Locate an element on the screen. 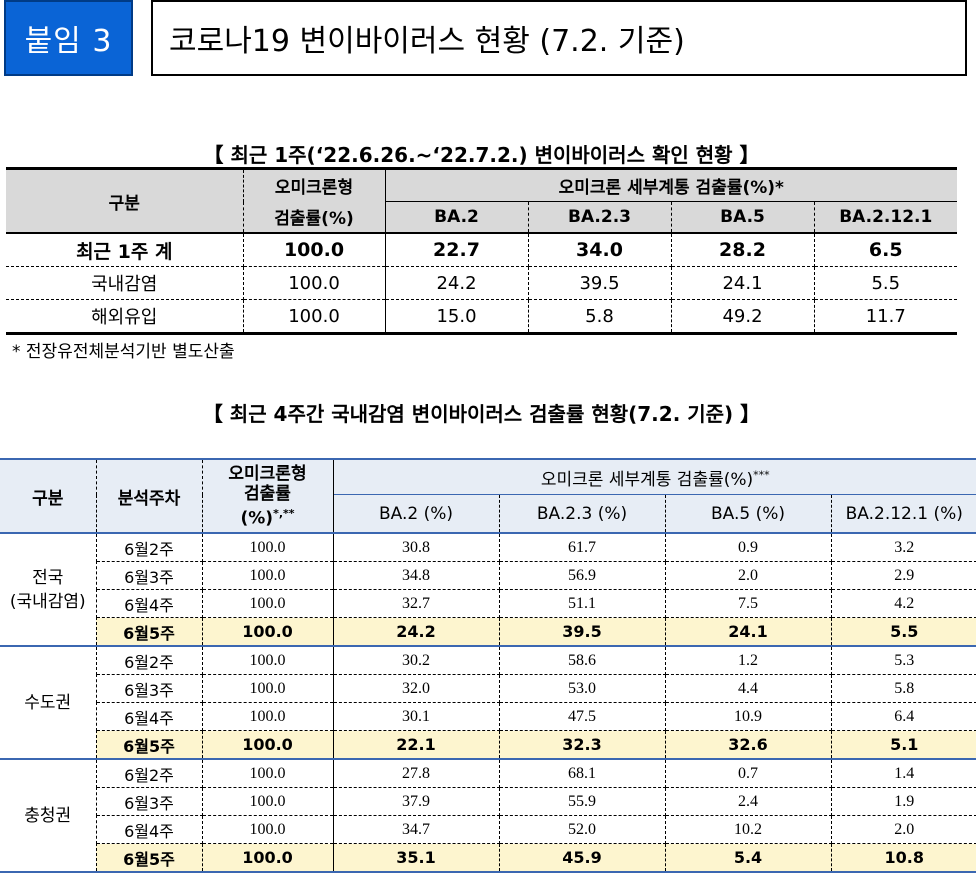 This screenshot has height=873, width=976. t2-header-week: 분석주차 is located at coordinates (149, 496).